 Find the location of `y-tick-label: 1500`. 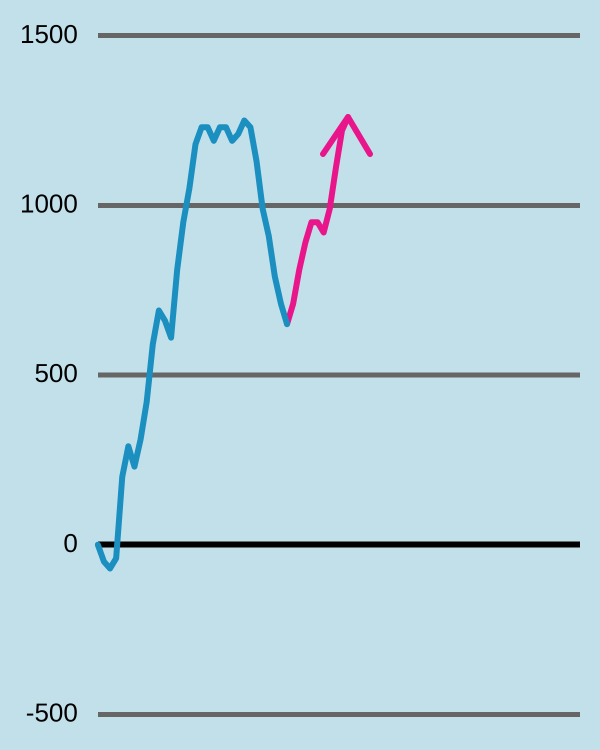

y-tick-label: 1500 is located at coordinates (49, 33).